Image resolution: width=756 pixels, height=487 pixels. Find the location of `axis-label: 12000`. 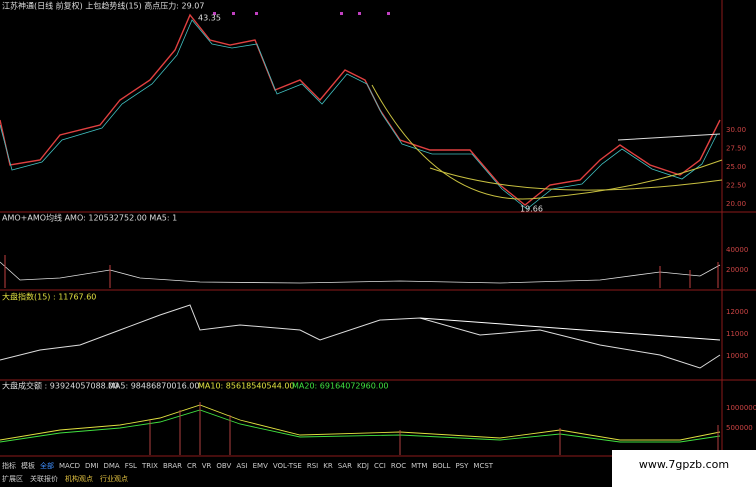

axis-label: 12000 is located at coordinates (737, 312).